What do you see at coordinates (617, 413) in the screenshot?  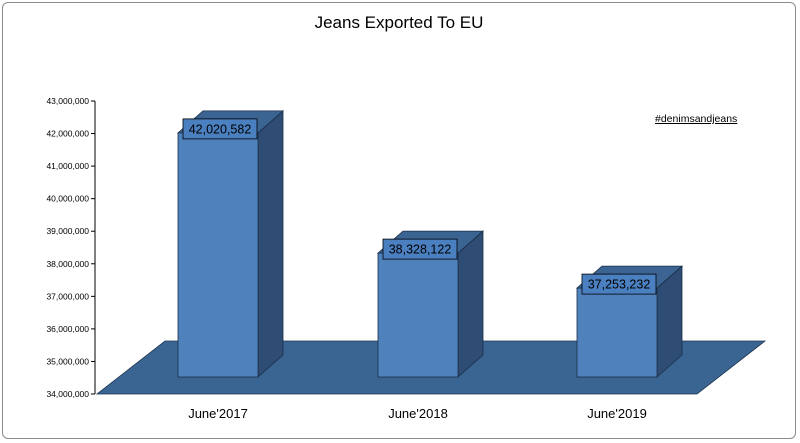 I see `x-category-label: June'2019` at bounding box center [617, 413].